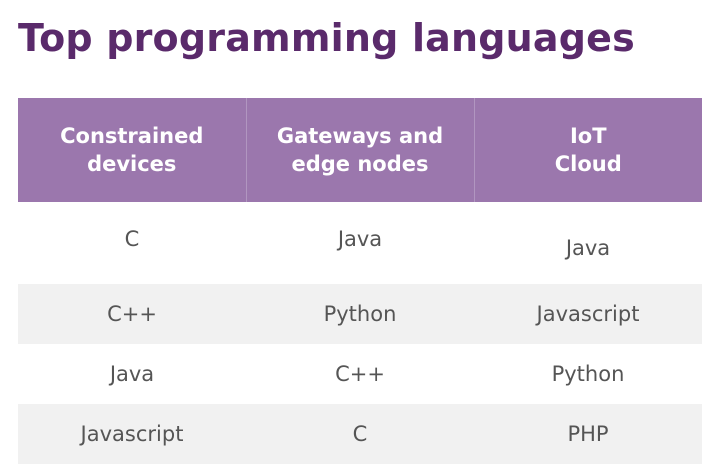 Image resolution: width=720 pixels, height=475 pixels. I want to click on table-row: Java C++ Python, so click(360, 374).